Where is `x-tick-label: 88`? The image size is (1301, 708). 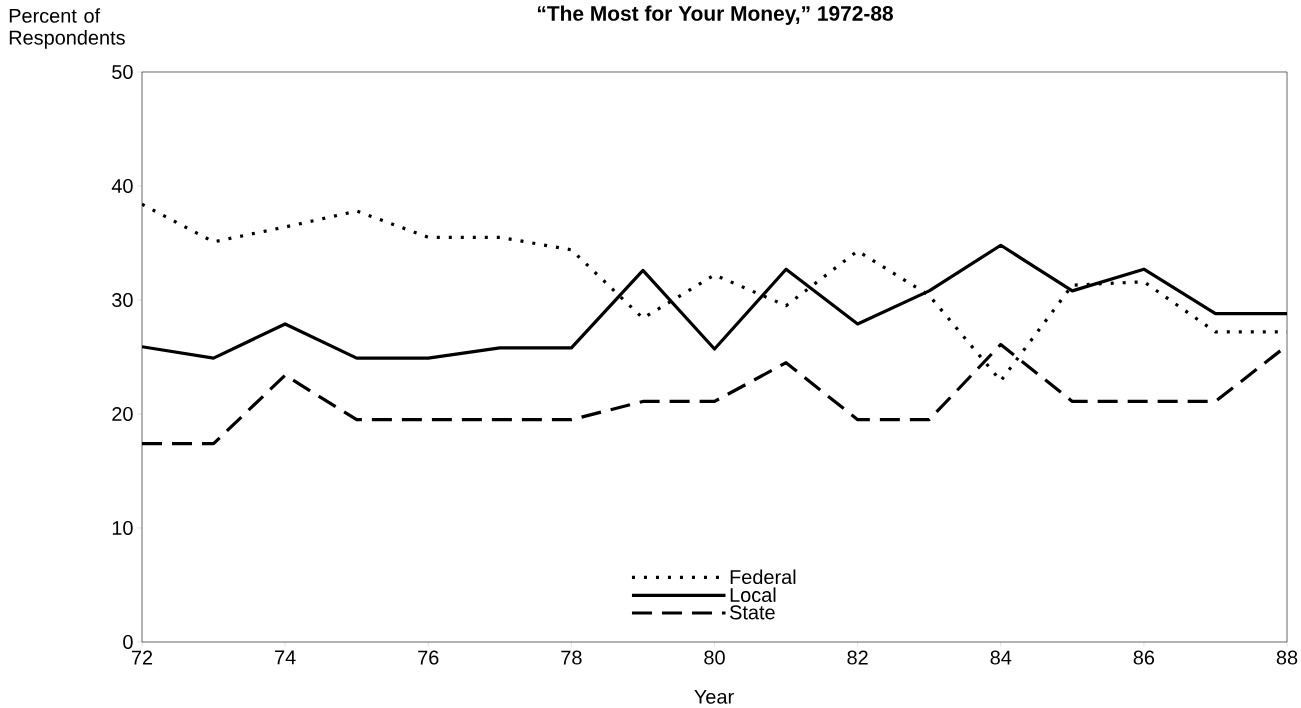
x-tick-label: 88 is located at coordinates (1287, 657).